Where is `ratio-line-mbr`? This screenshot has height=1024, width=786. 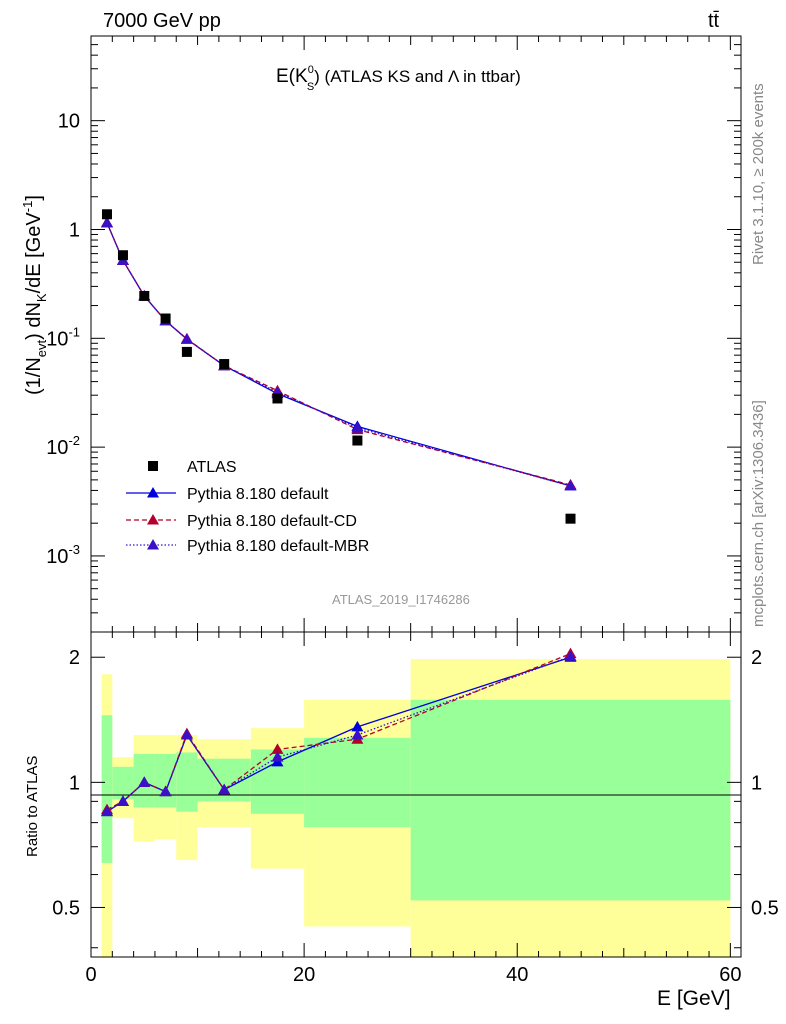
ratio-line-mbr is located at coordinates (338, 734).